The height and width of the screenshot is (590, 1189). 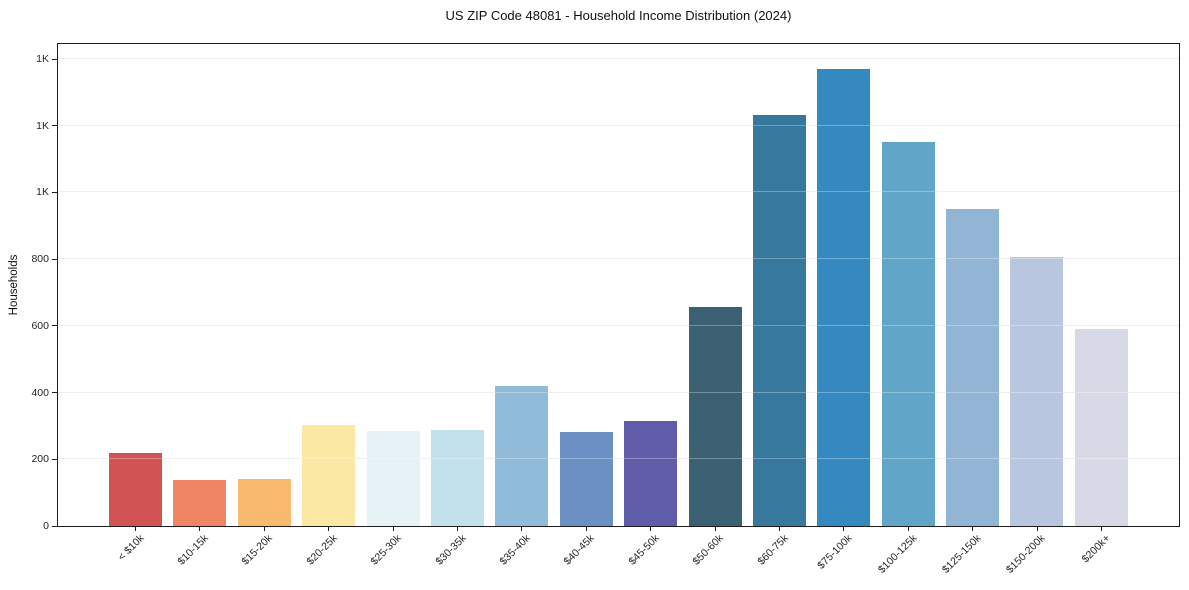 I want to click on x-tick-label: $20-25k, so click(x=322, y=550).